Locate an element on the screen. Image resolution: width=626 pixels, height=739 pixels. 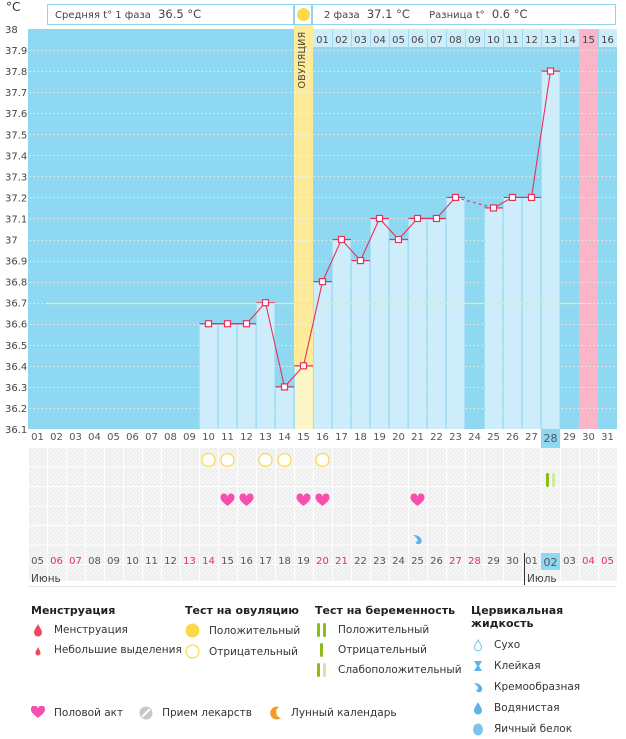
calendar-day-label: 23 is located at coordinates (379, 561).